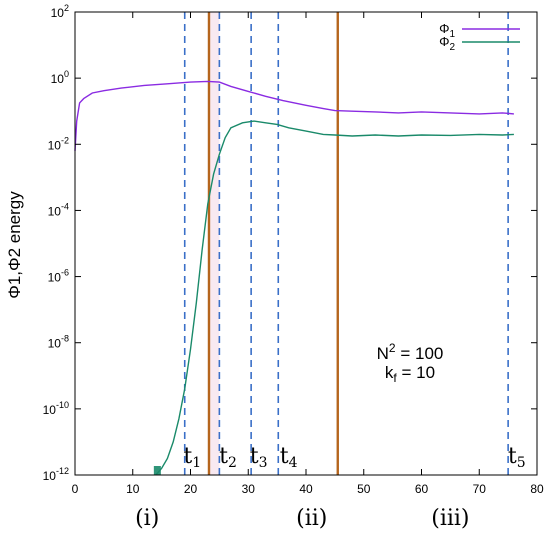 The image size is (550, 533). I want to click on parameter-annotation: N2 = 100 kf = 10, so click(410, 363).